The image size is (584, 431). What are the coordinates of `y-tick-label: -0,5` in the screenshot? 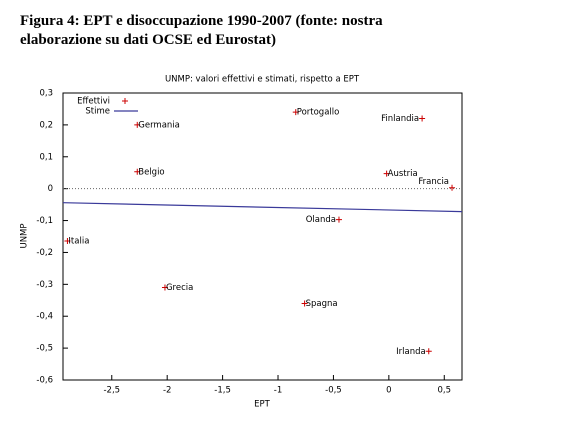 It's located at (44, 349).